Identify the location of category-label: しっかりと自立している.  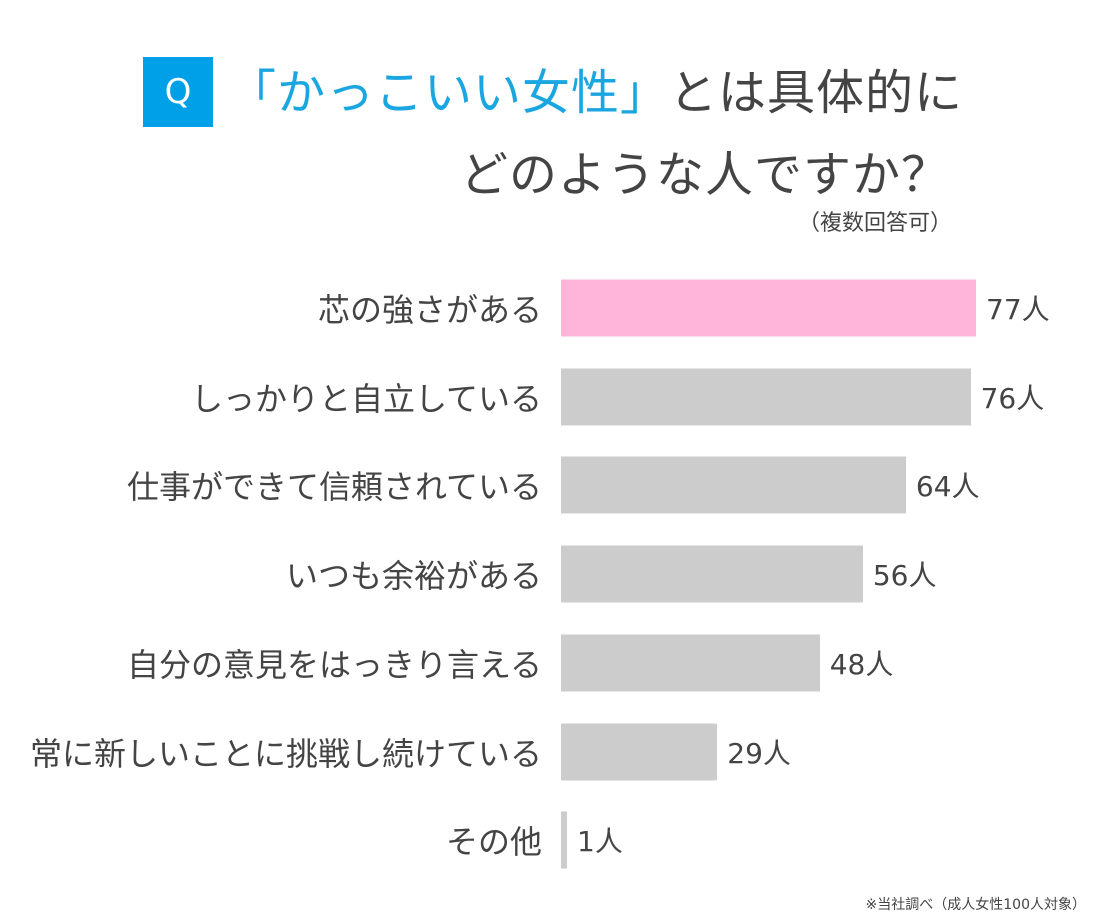
(366, 398).